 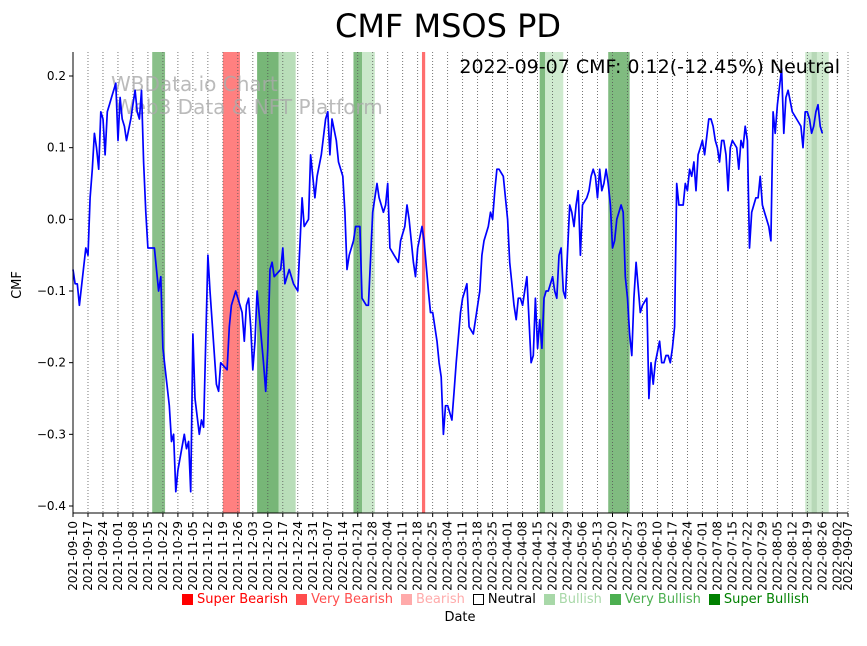 What do you see at coordinates (448, 556) in the screenshot?
I see `x-tick-label-2022-03-04: 2022-03-04` at bounding box center [448, 556].